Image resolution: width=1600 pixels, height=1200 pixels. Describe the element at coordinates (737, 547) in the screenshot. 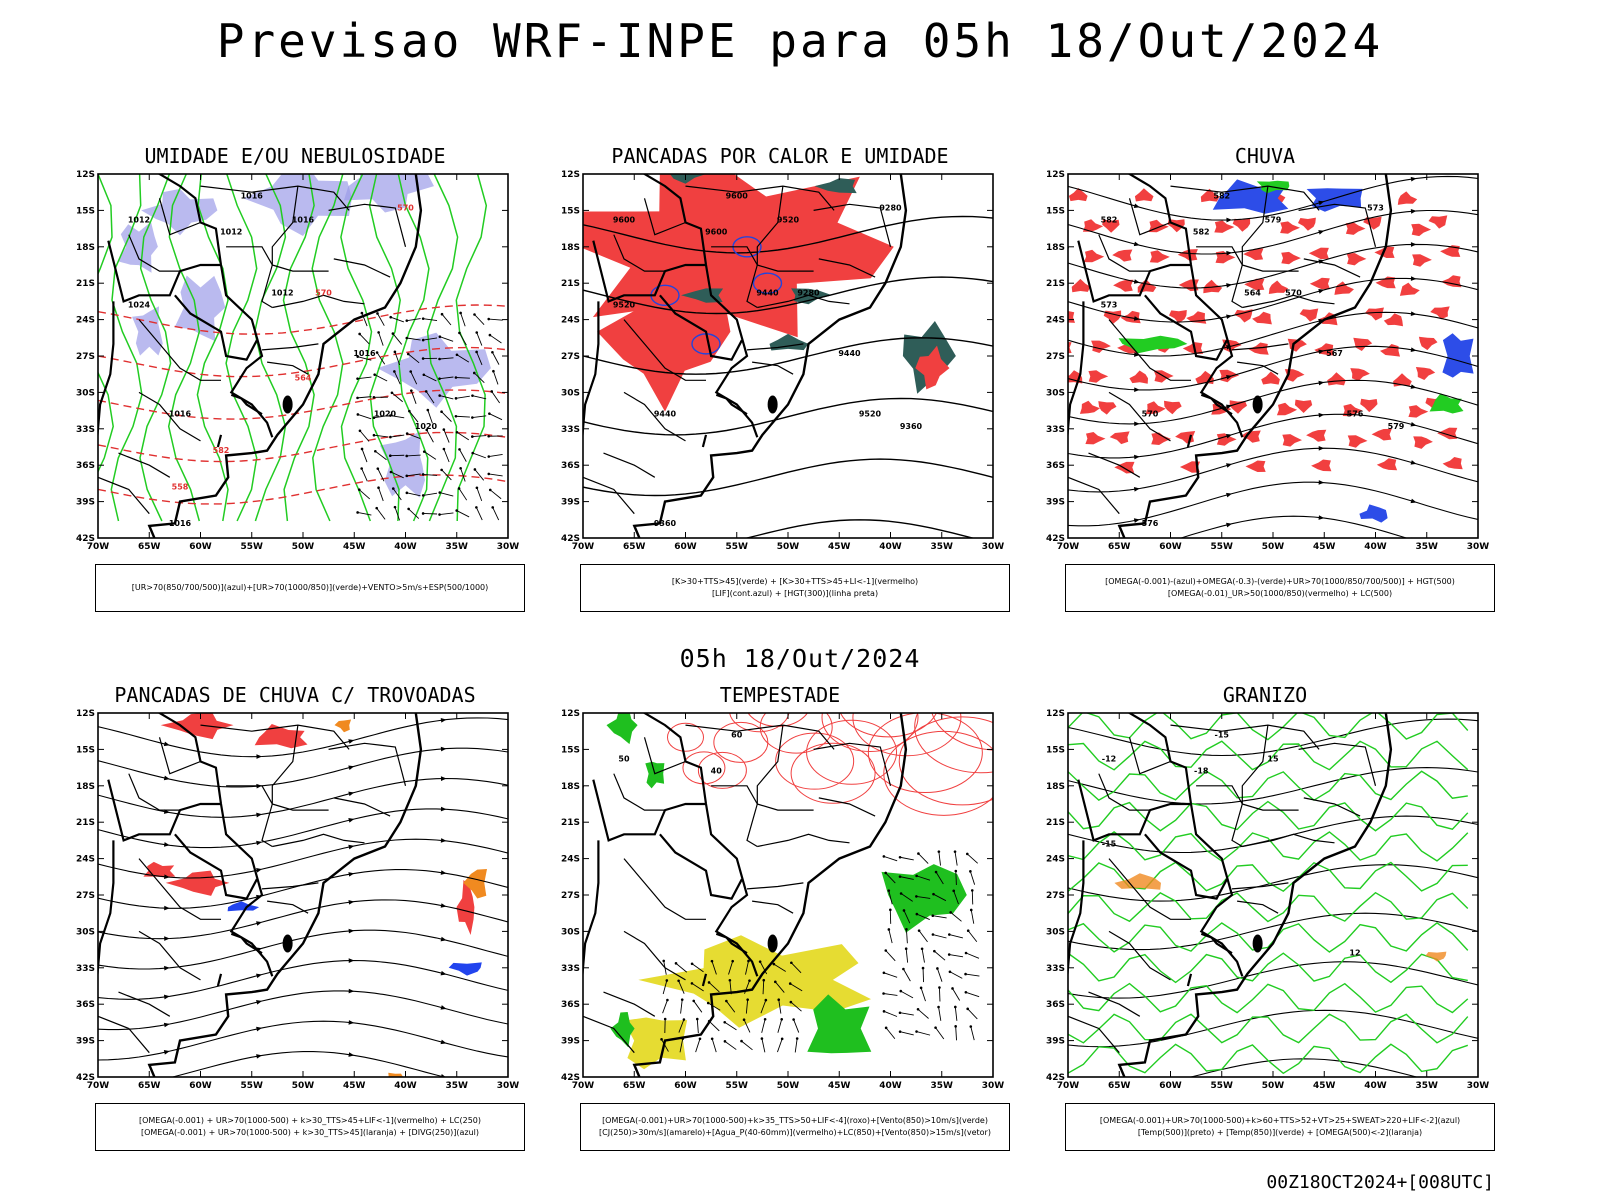

I see `lon-tick-label: 55W` at that location.